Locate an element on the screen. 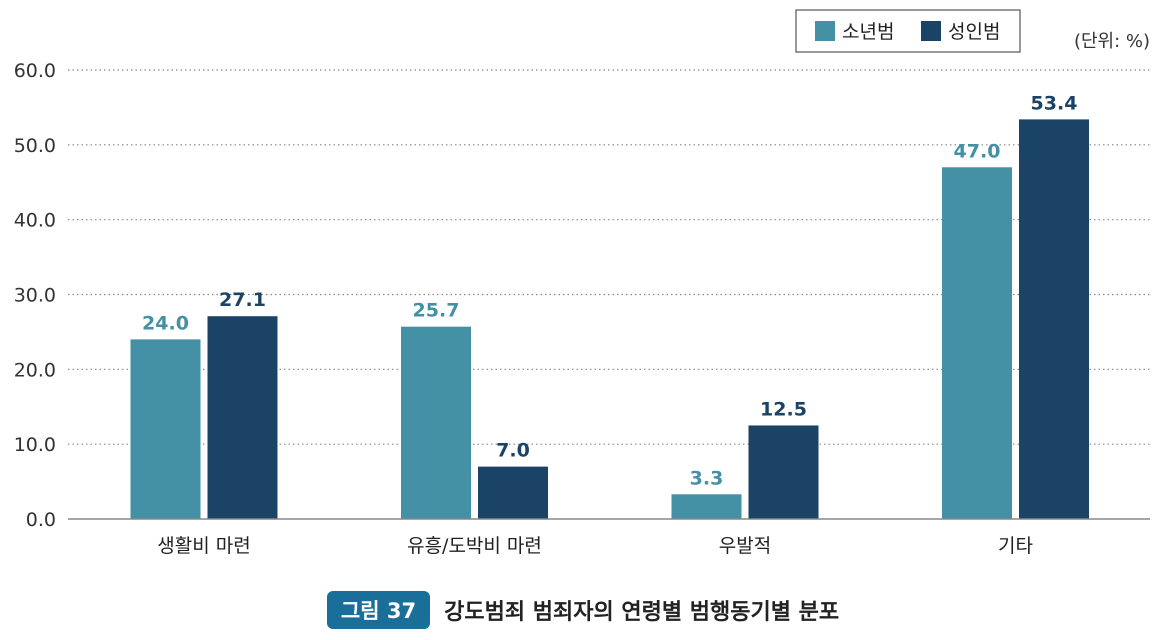 This screenshot has height=640, width=1166. figure-caption: 그림 37 강도범죄 범죄자의 연령별 범행동기별 분포 is located at coordinates (583, 610).